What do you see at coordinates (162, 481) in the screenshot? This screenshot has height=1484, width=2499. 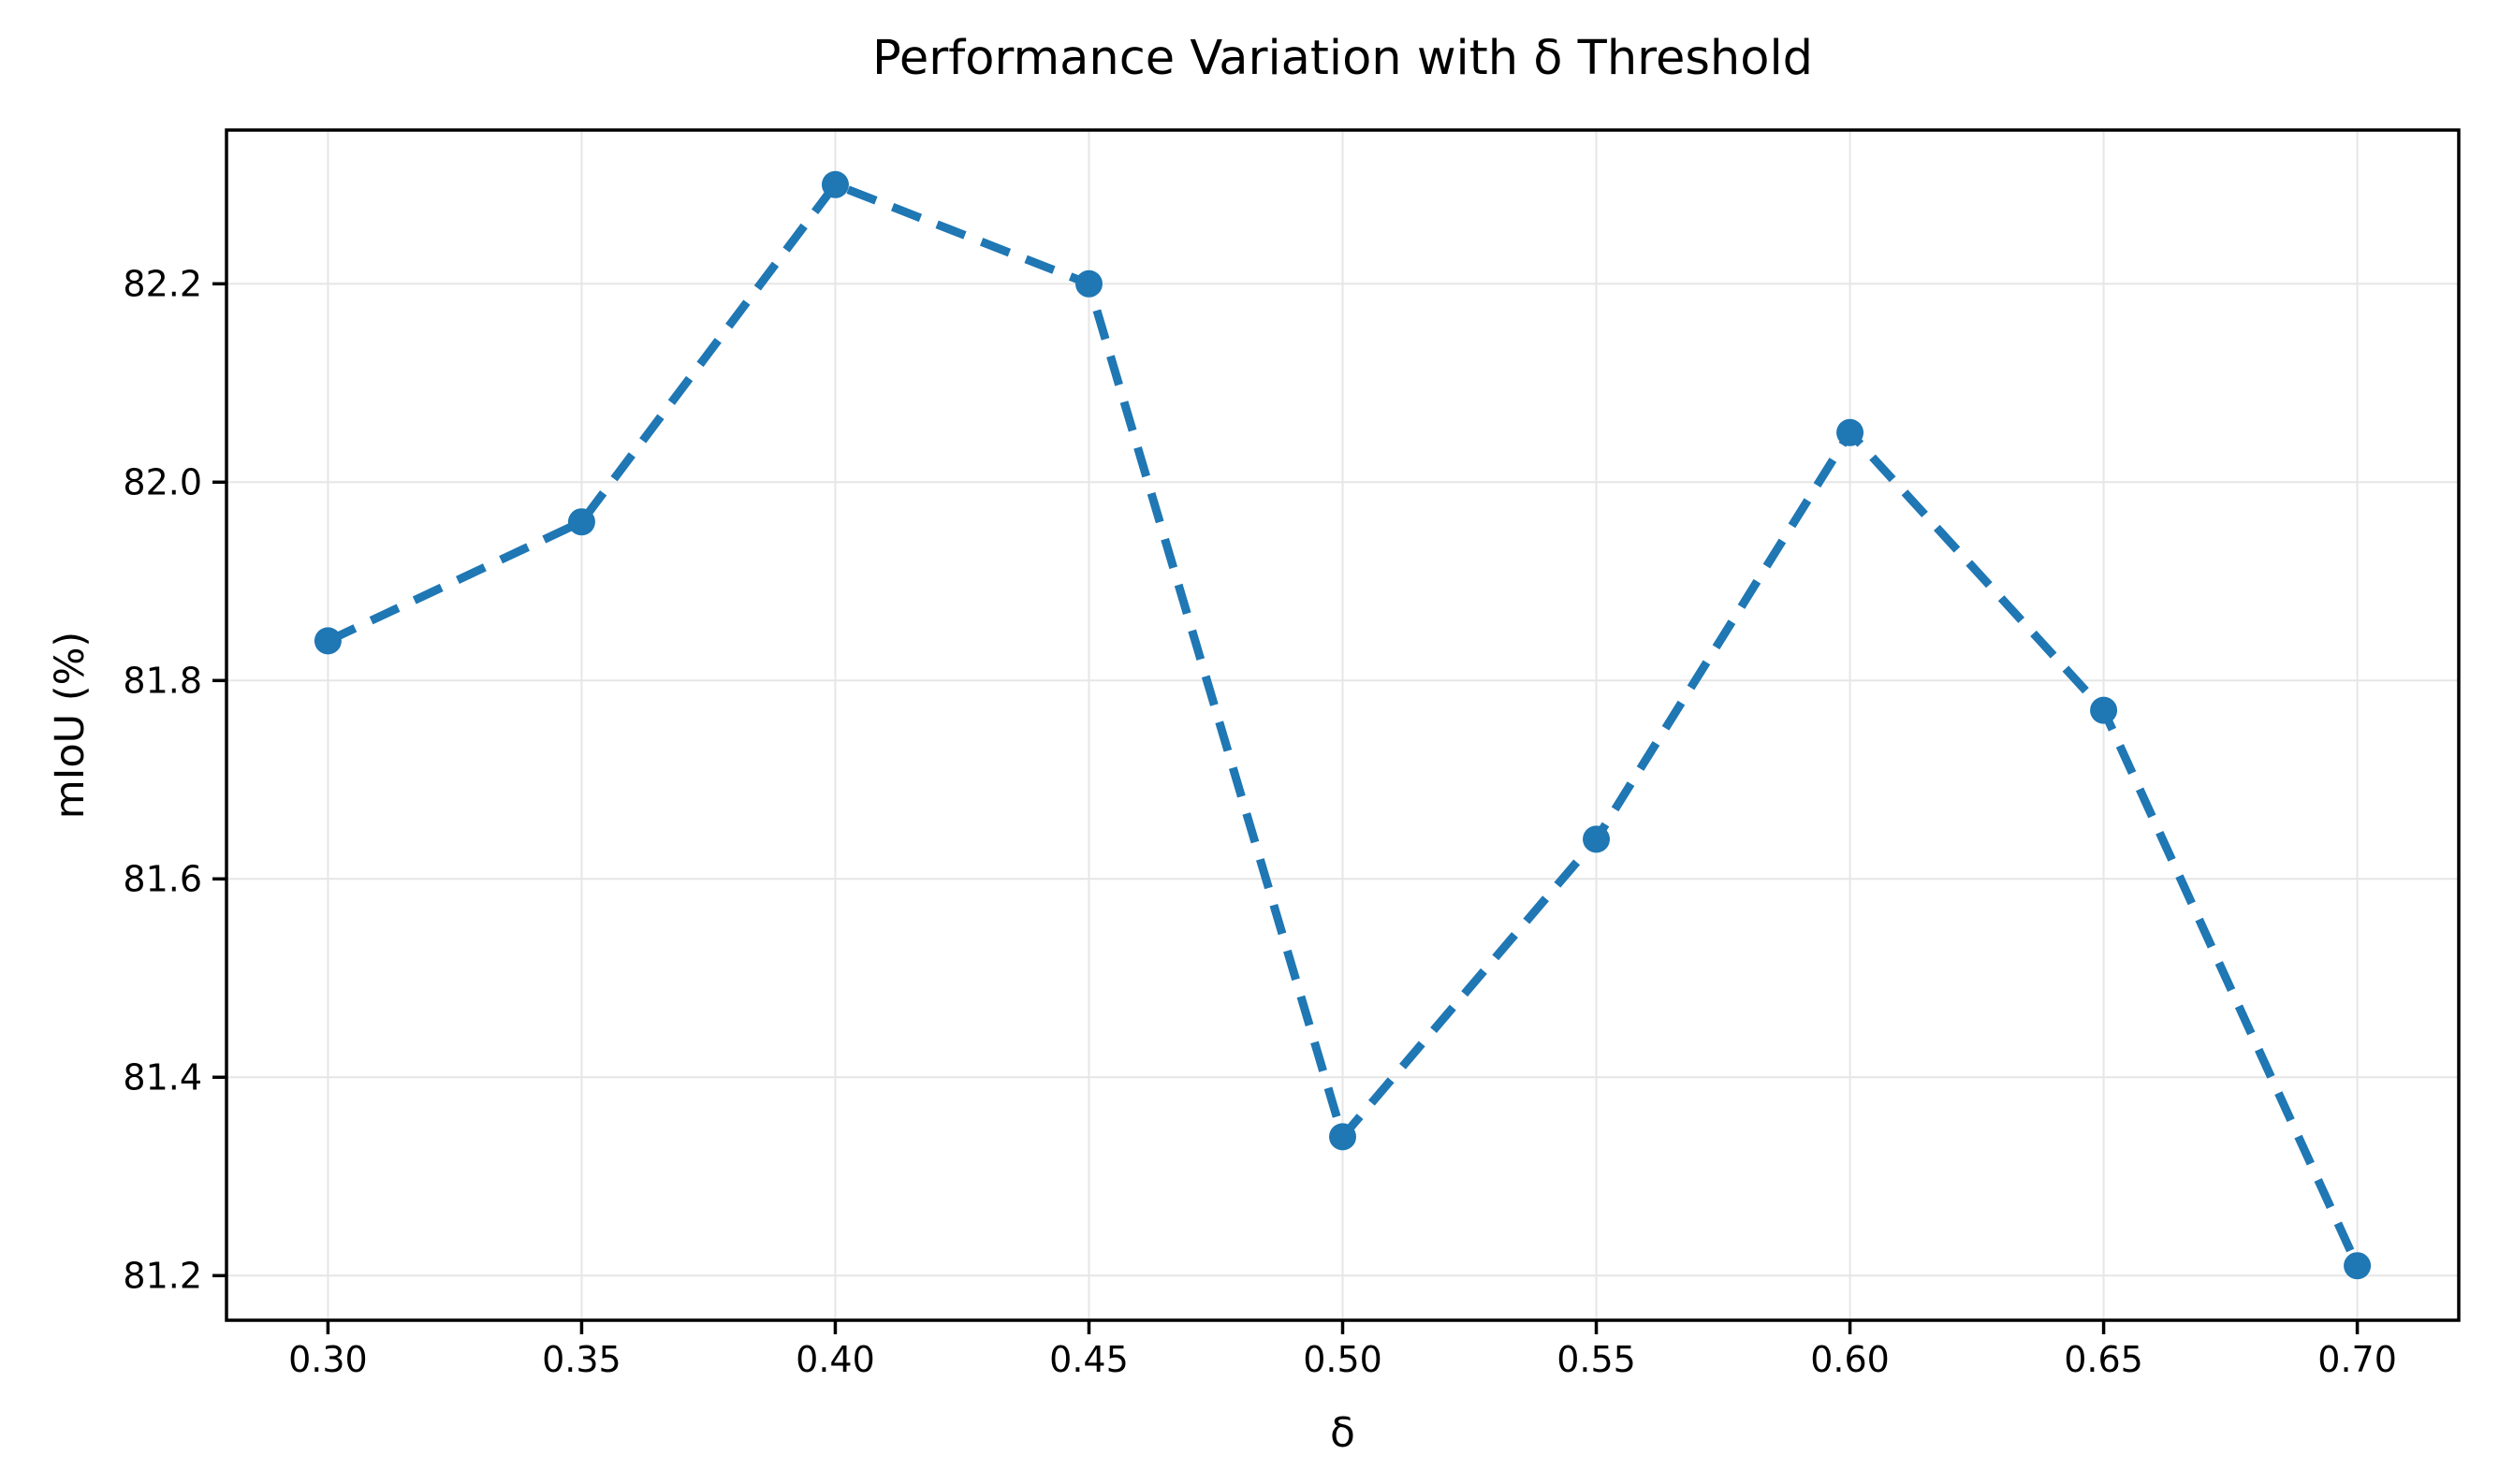 I see `y-tick-label: 82.0` at bounding box center [162, 481].